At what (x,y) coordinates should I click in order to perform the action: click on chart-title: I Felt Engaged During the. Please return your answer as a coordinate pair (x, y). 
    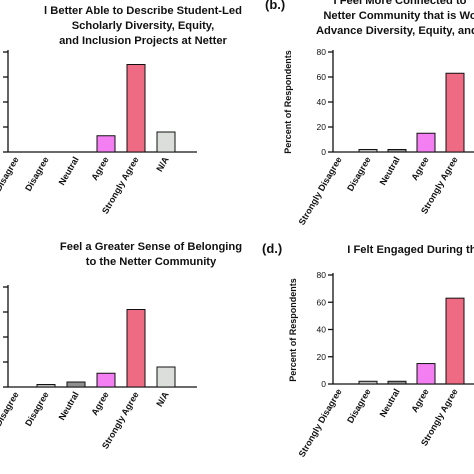
    Looking at the image, I should click on (410, 250).